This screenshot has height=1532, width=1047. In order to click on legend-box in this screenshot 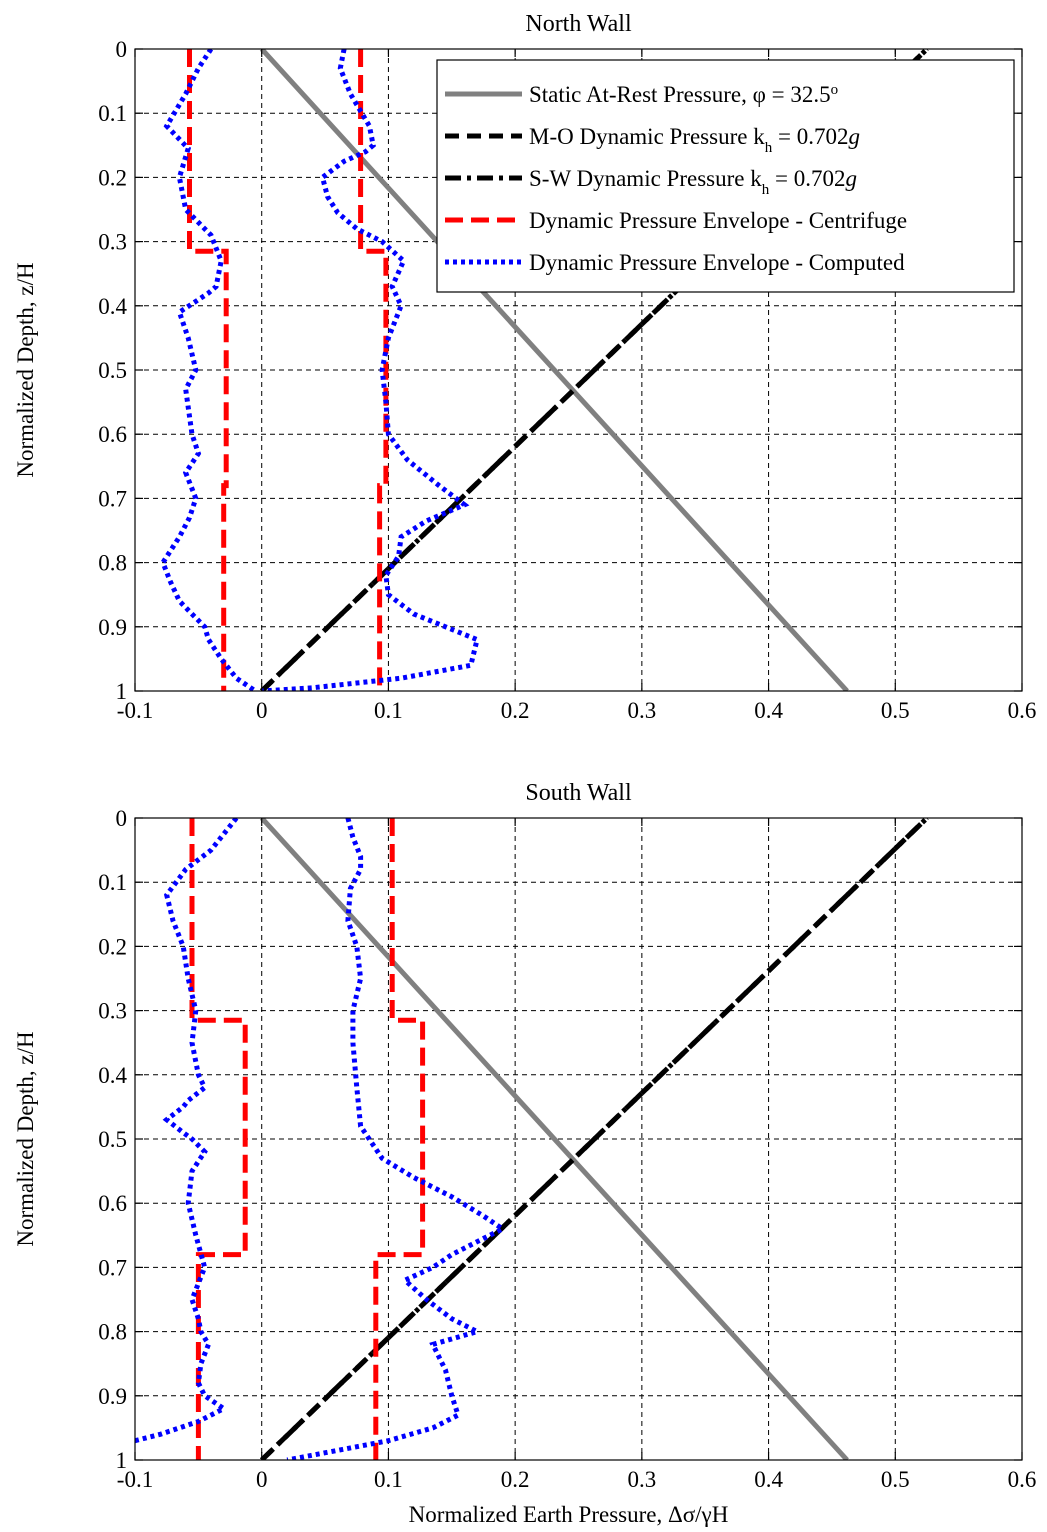, I will do `click(725, 176)`.